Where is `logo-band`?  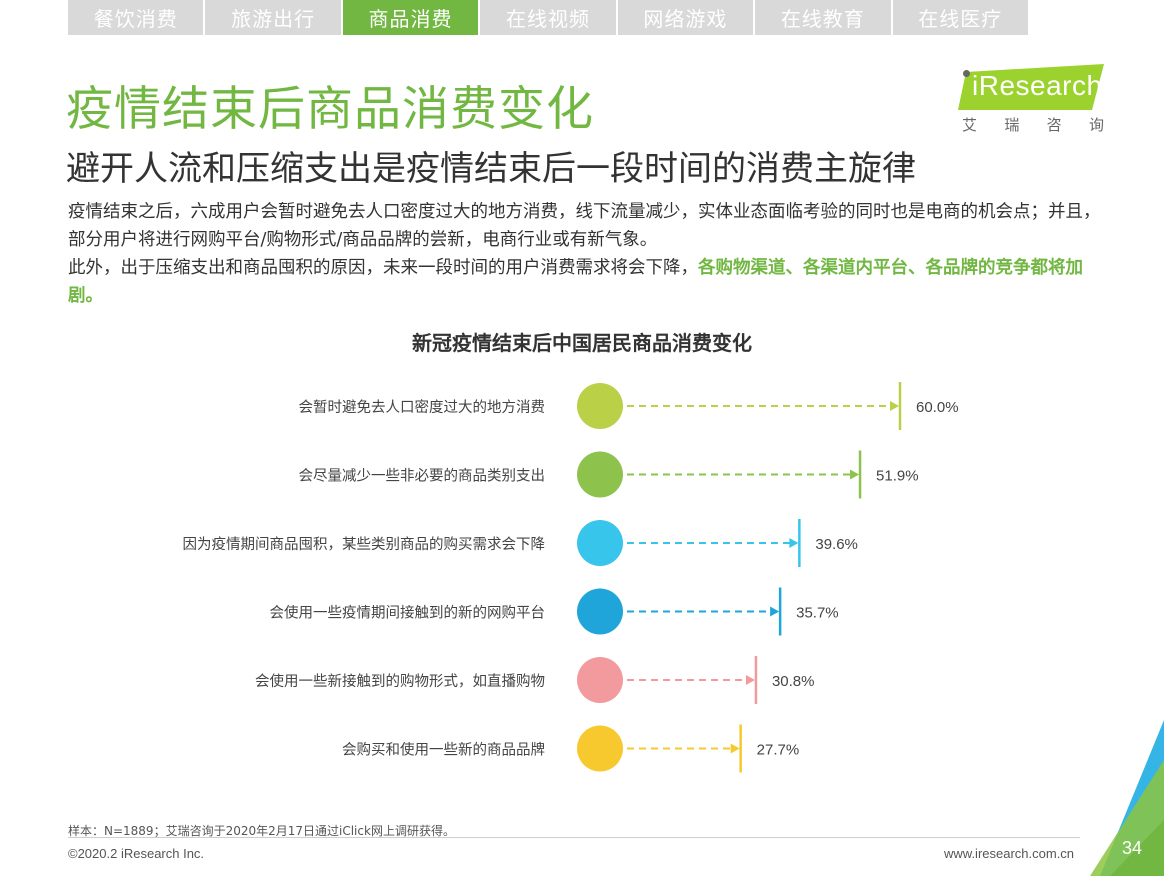
logo-band is located at coordinates (1031, 87).